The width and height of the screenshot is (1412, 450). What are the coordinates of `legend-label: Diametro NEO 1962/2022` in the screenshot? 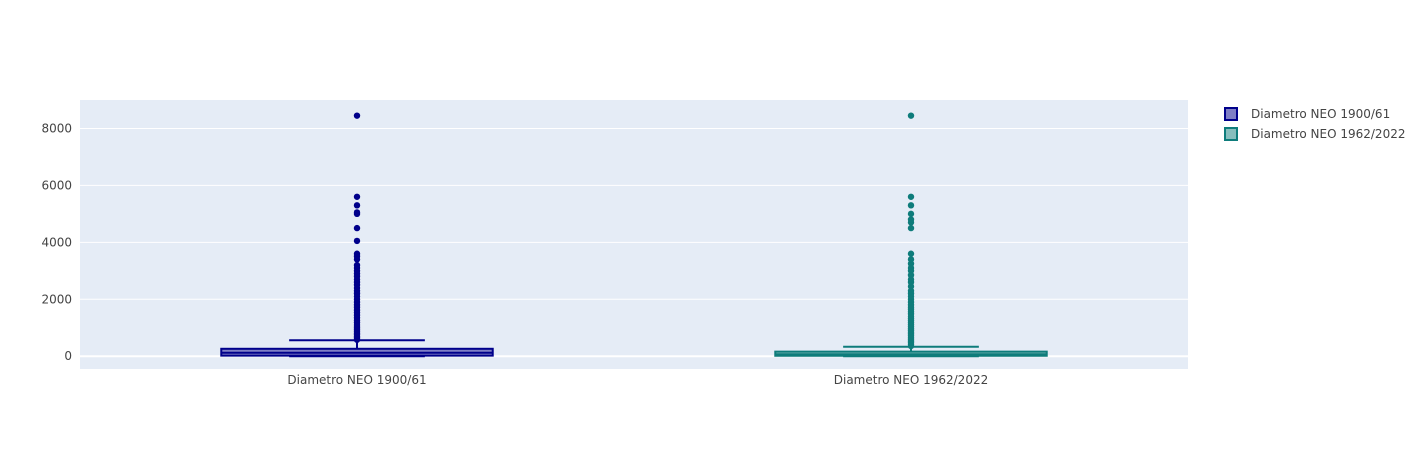 It's located at (1328, 134).